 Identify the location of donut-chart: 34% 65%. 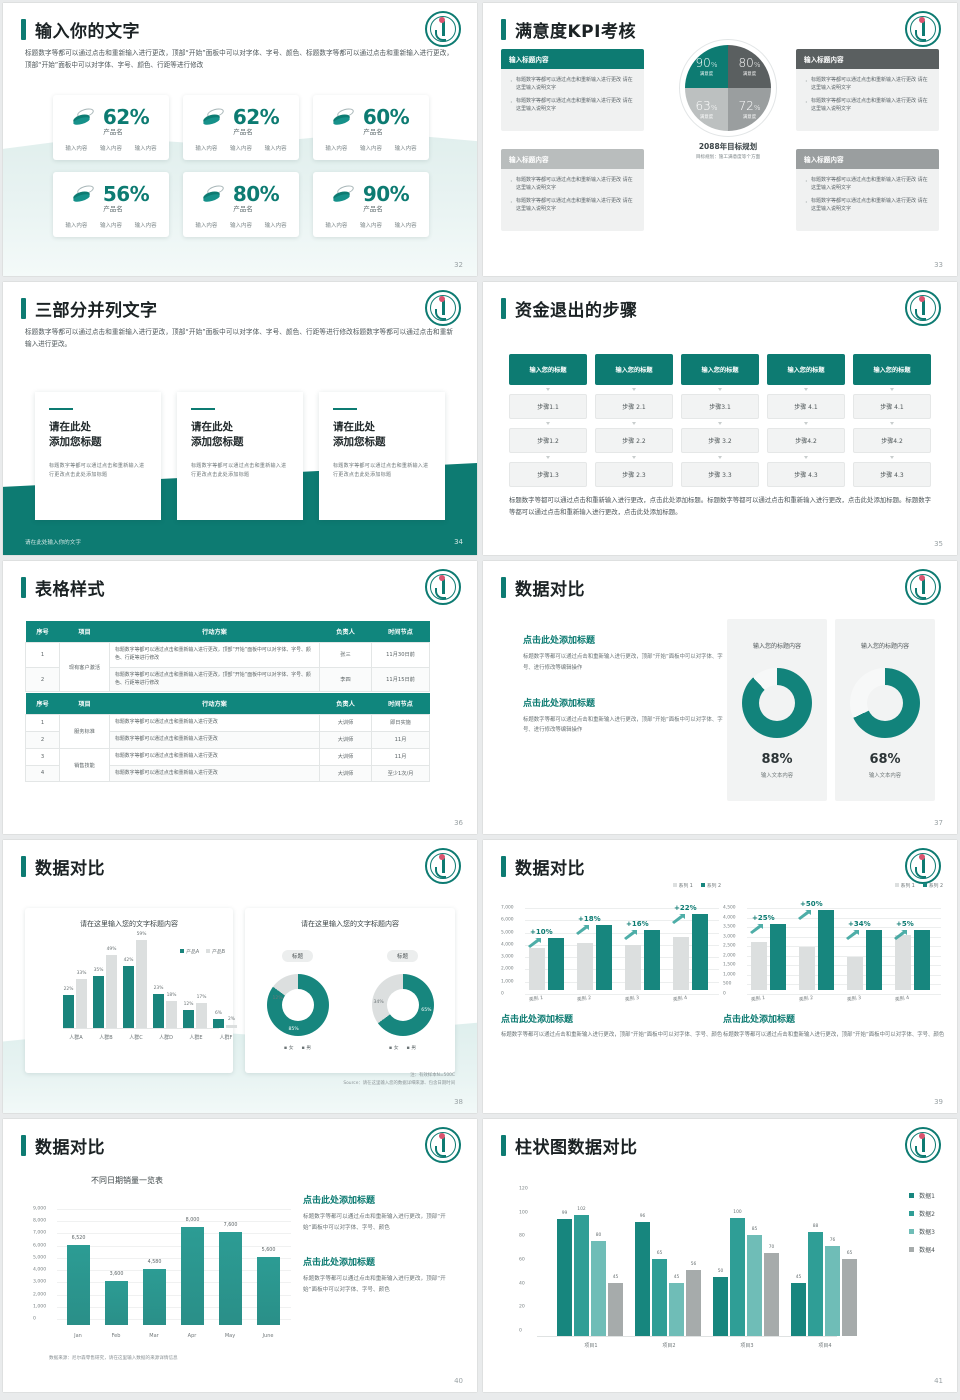
(402, 1005).